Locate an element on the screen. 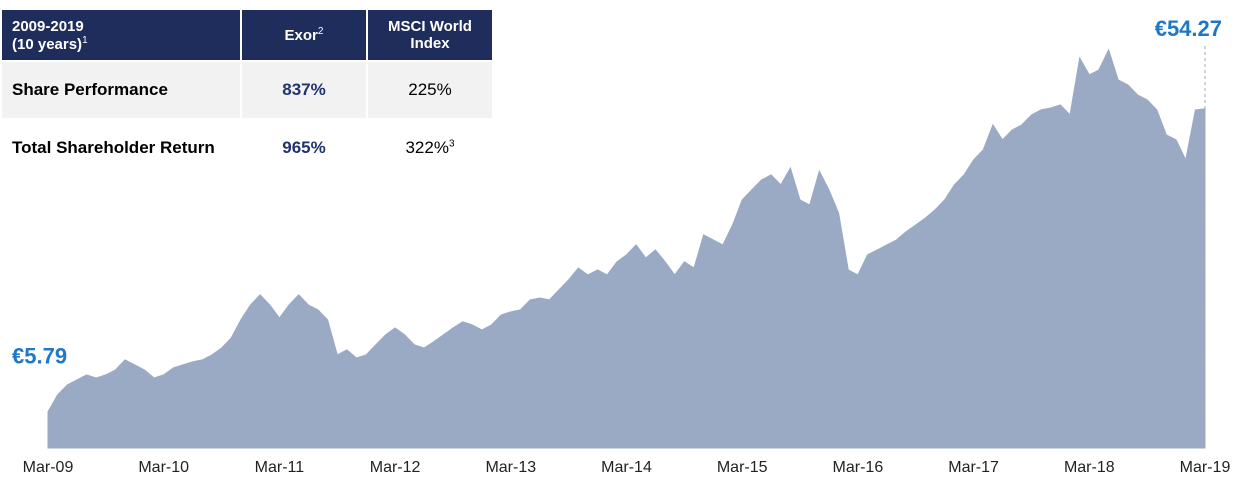 This screenshot has height=479, width=1235. x-tick-label: Mar-15 is located at coordinates (742, 467).